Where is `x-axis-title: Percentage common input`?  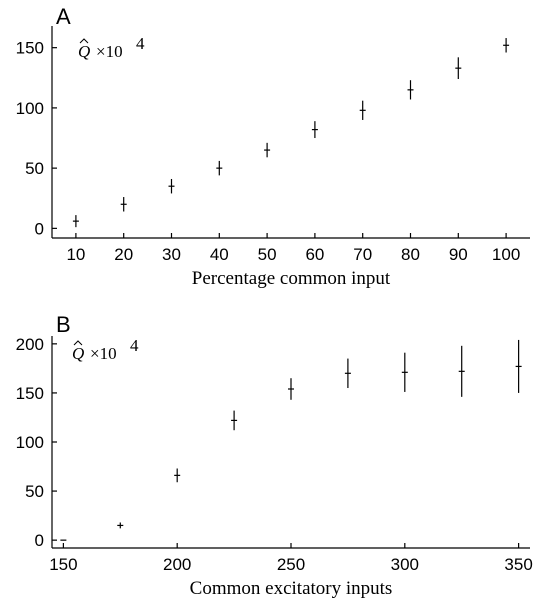
x-axis-title: Percentage common input is located at coordinates (291, 278).